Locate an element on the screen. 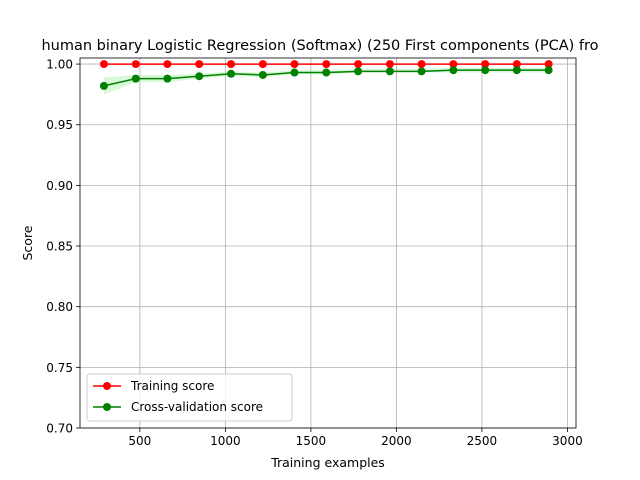 This screenshot has height=480, width=640. series-points is located at coordinates (326, 75).